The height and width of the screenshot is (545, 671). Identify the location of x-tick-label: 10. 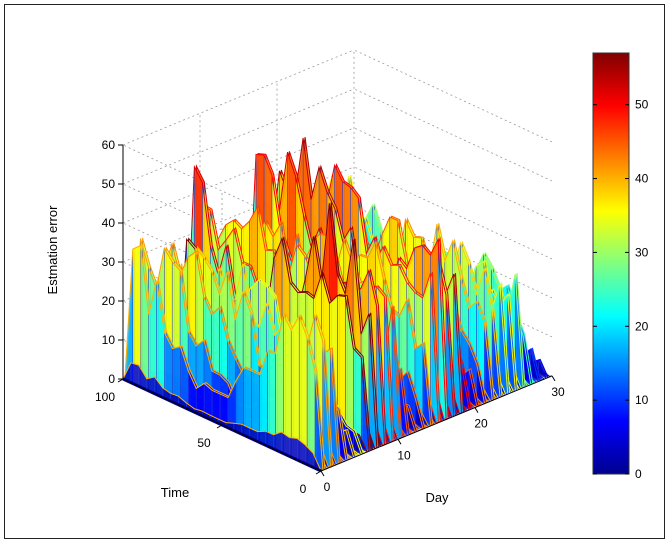
(404, 455).